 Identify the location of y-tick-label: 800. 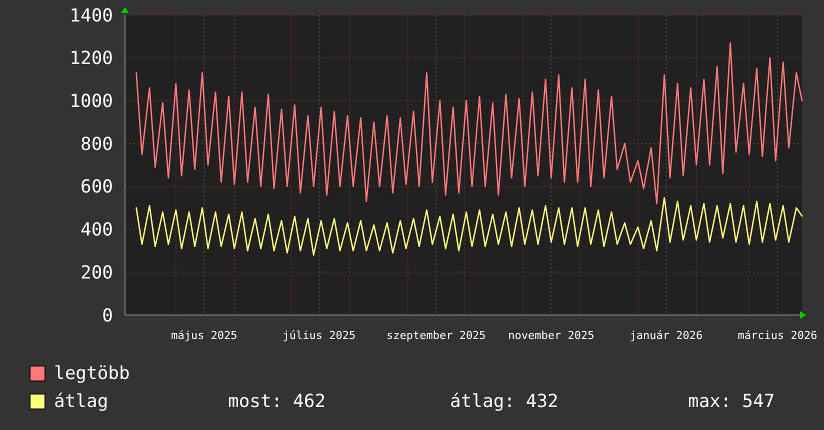
(96, 144).